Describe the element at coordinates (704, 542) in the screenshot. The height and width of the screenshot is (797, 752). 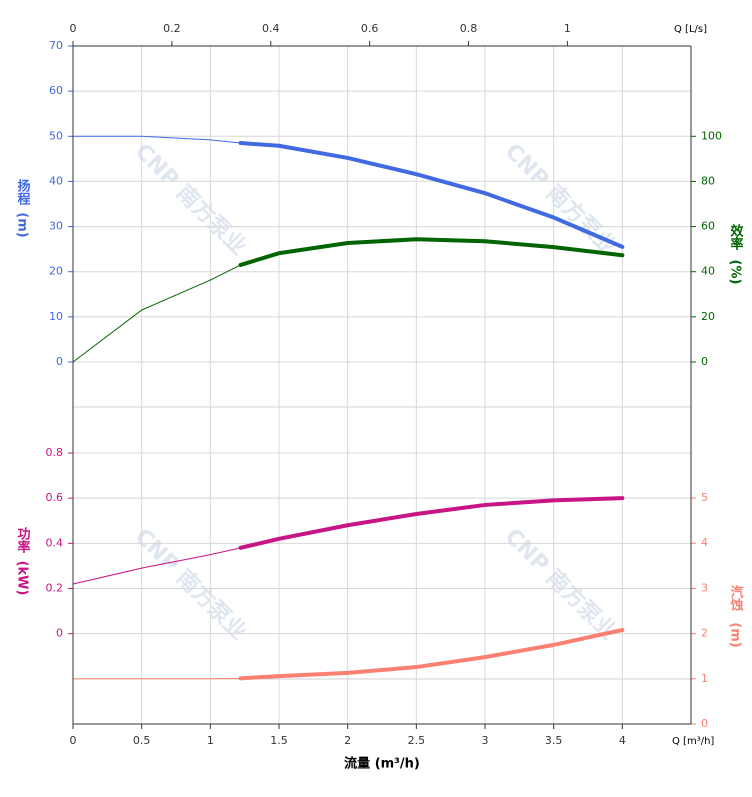
I see `y-tick-label: 4` at that location.